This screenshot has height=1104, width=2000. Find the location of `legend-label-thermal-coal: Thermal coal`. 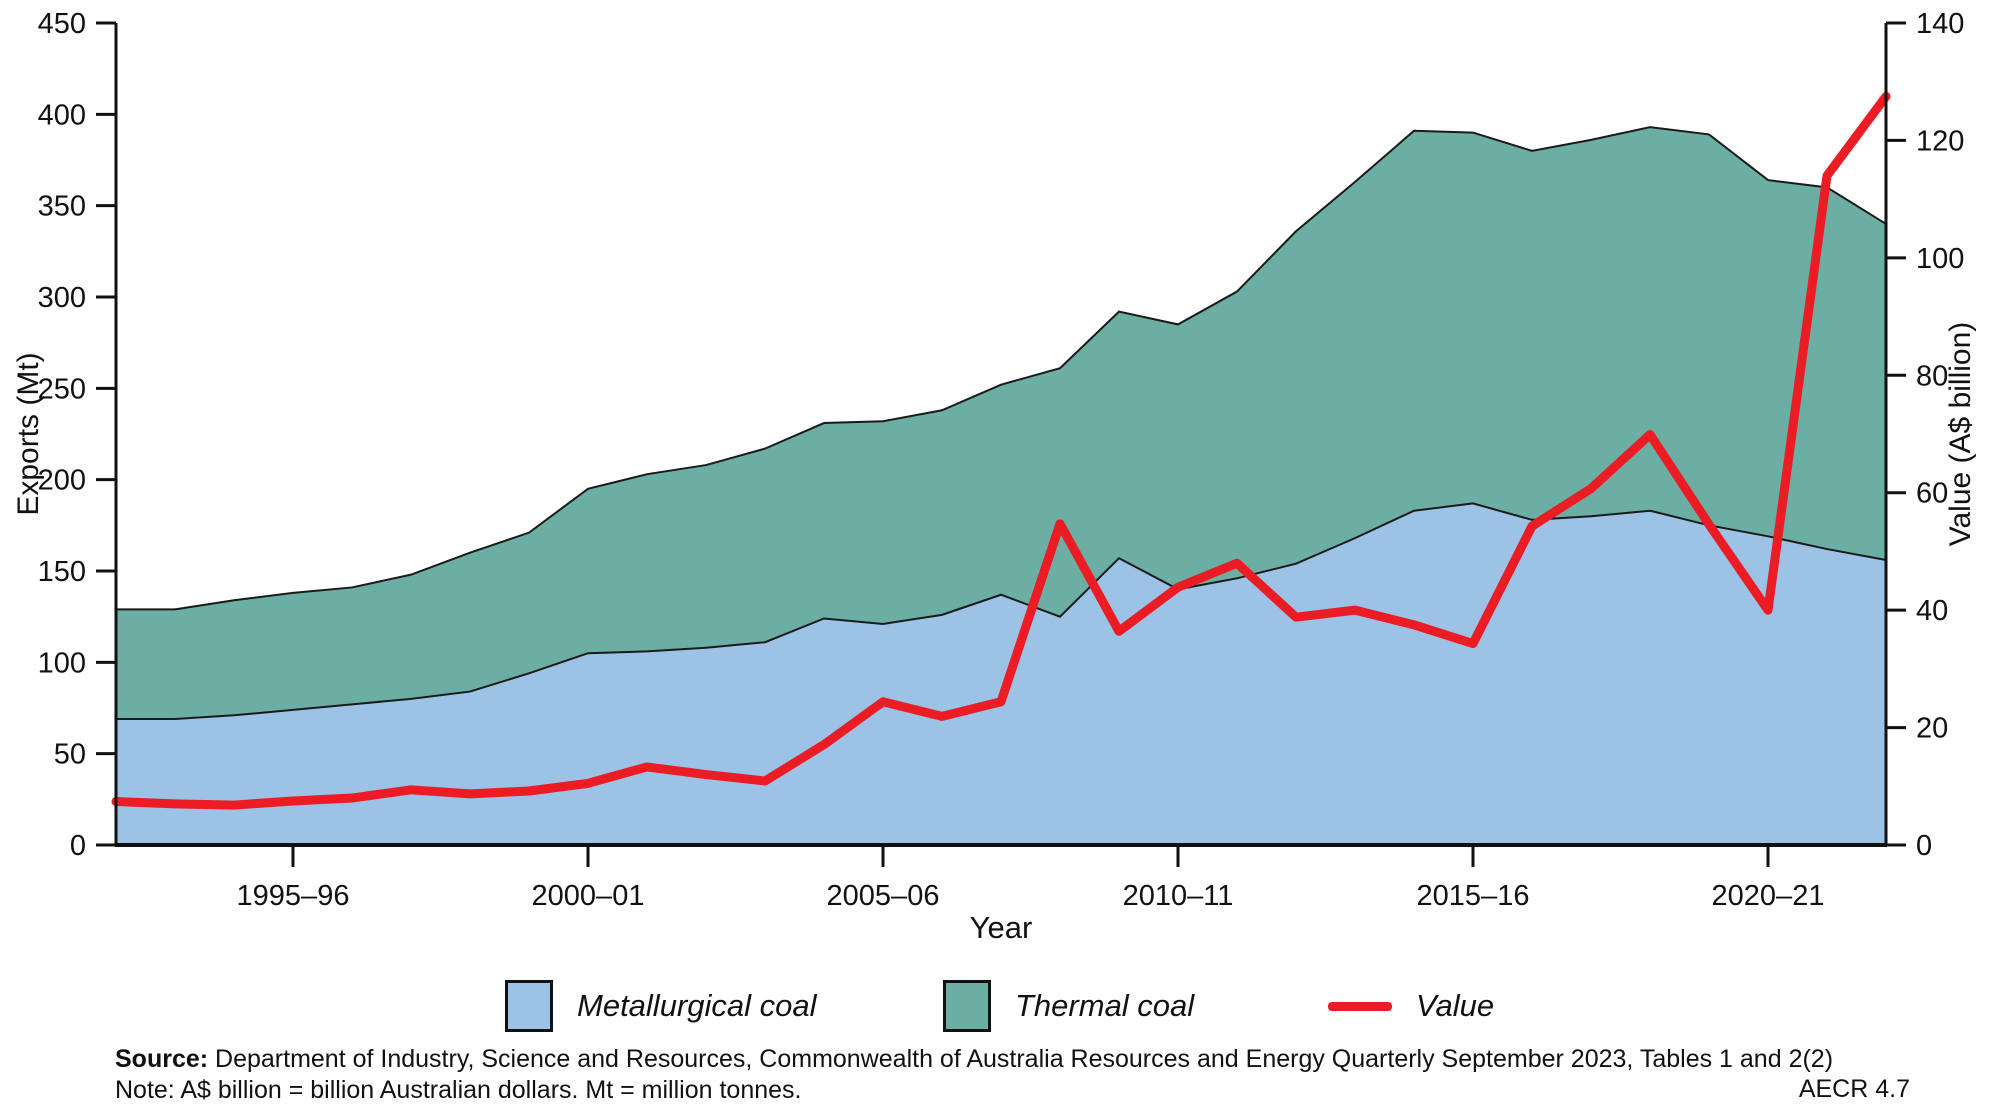

legend-label-thermal-coal: Thermal coal is located at coordinates (1105, 1005).